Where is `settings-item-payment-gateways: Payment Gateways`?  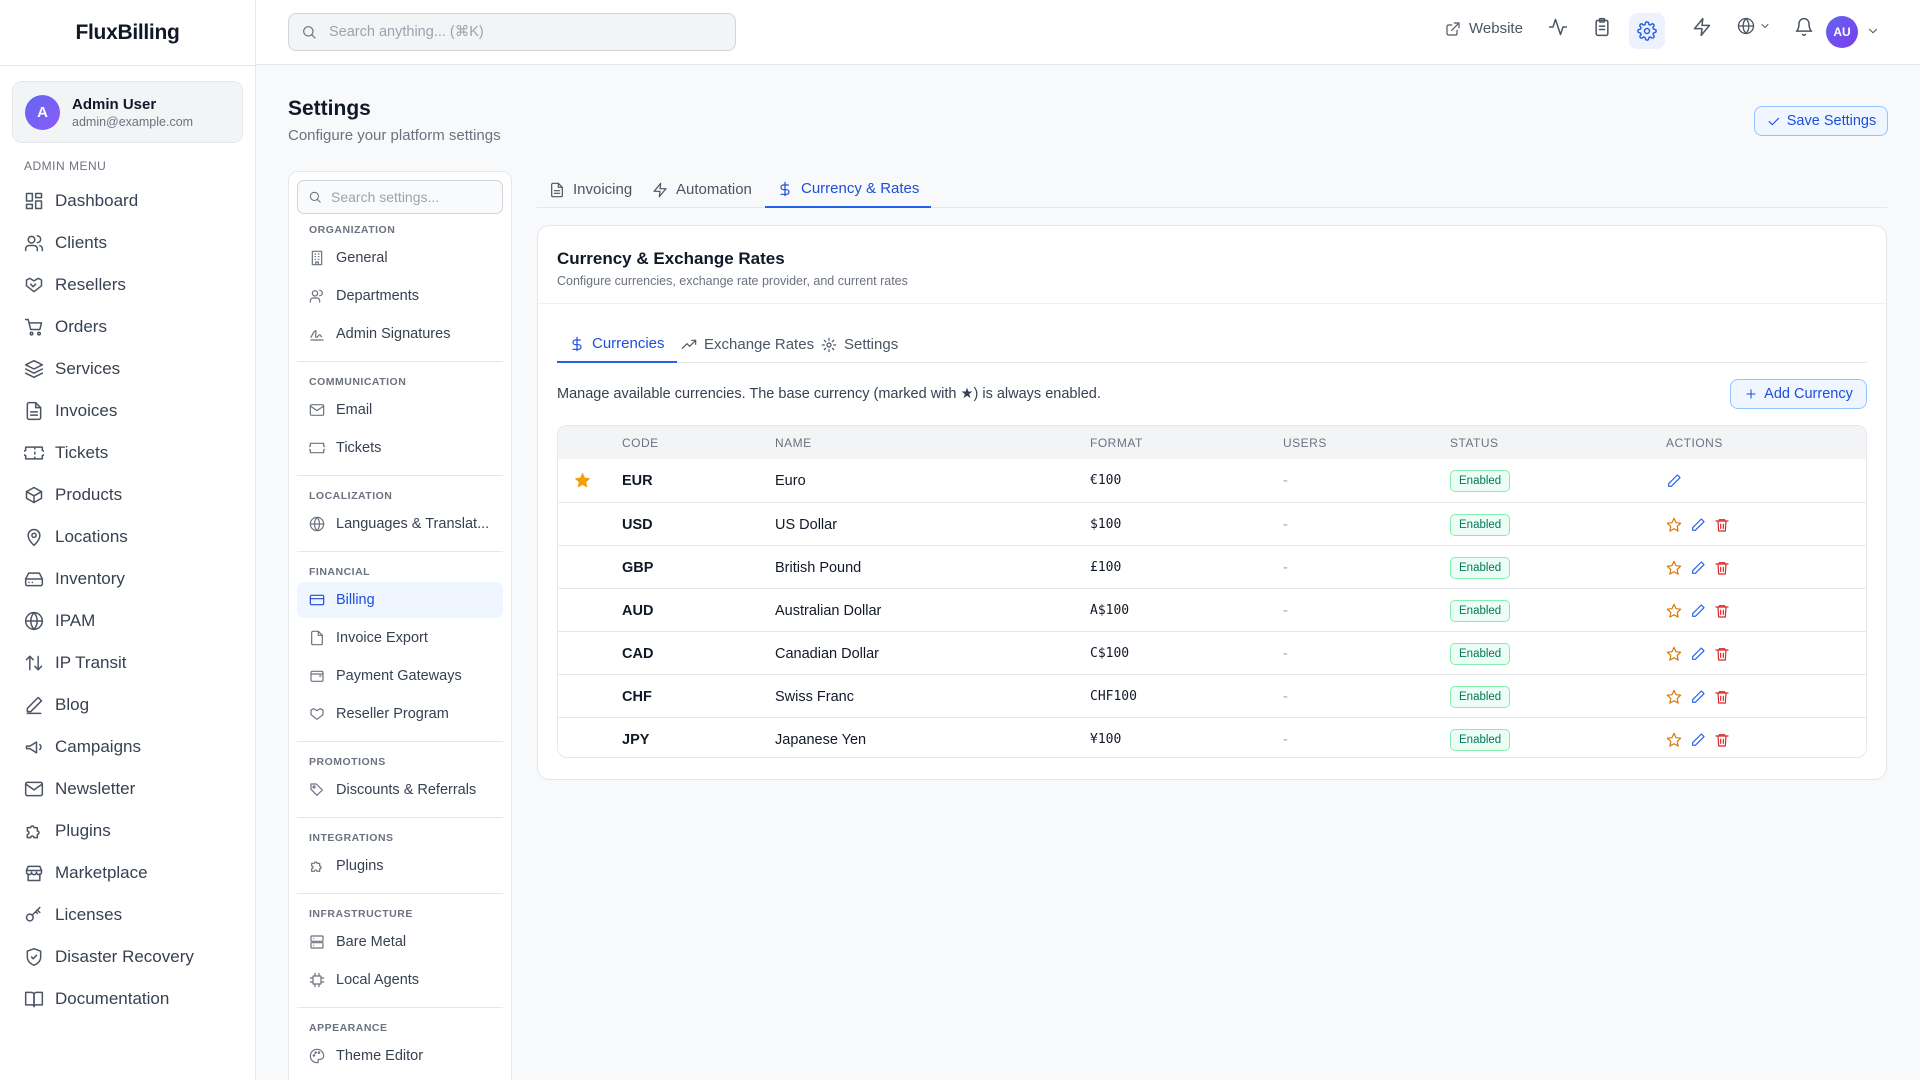 settings-item-payment-gateways: Payment Gateways is located at coordinates (400, 676).